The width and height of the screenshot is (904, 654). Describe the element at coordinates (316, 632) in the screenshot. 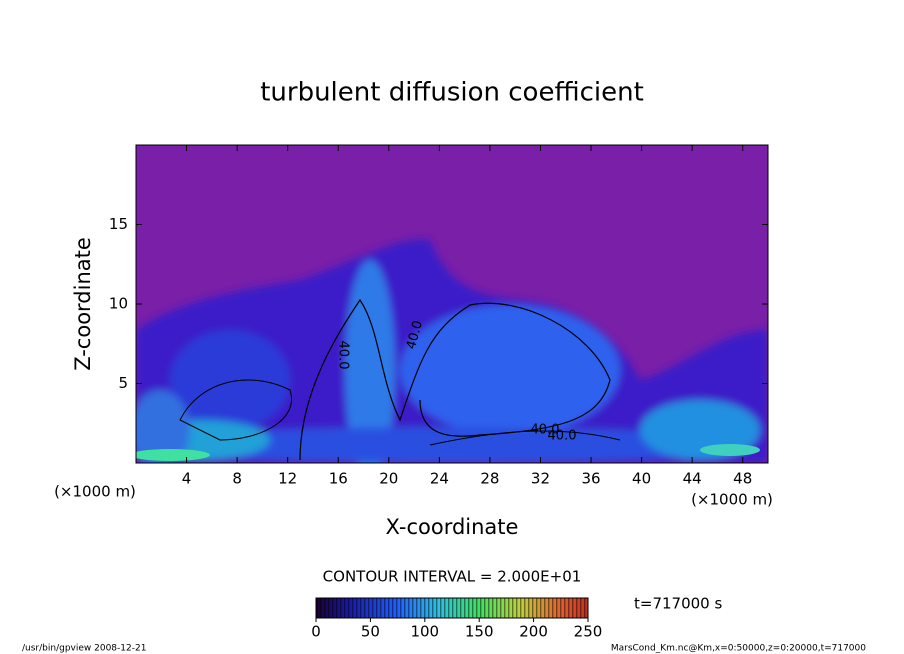

I see `colorbar-tick-label: 0` at that location.